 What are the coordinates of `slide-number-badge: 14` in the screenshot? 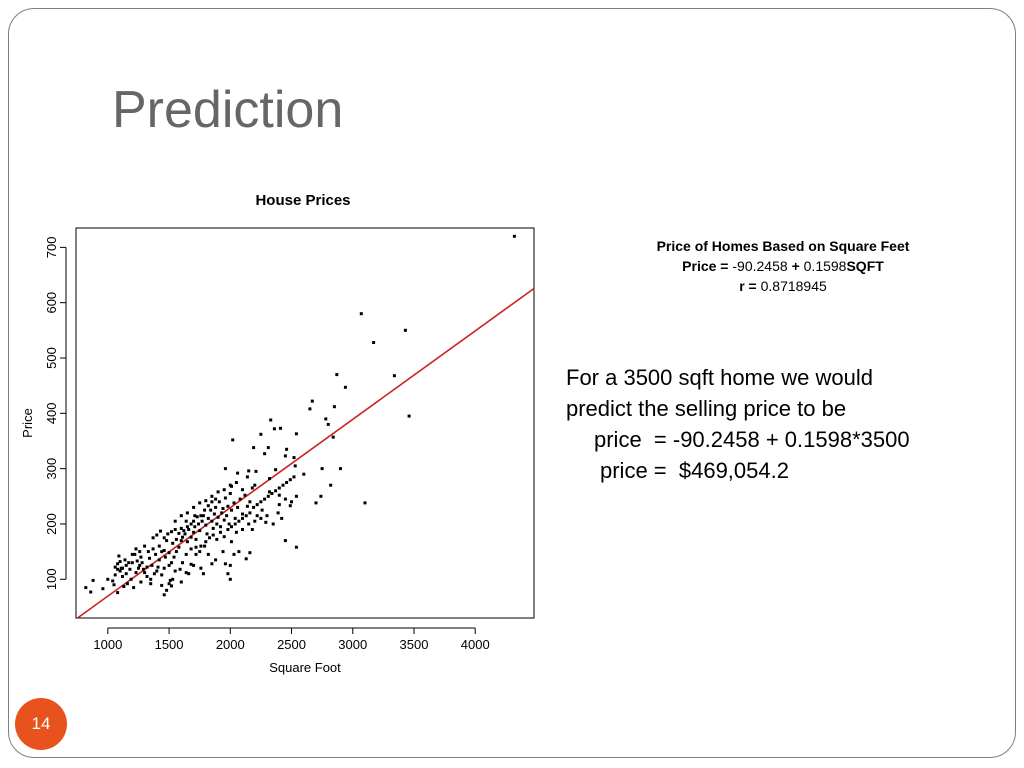 It's located at (41, 724).